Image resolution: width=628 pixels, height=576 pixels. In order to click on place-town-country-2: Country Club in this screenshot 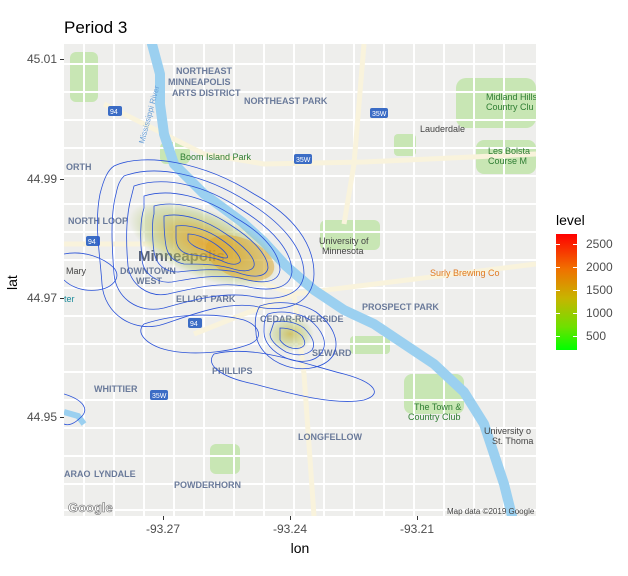, I will do `click(434, 417)`.